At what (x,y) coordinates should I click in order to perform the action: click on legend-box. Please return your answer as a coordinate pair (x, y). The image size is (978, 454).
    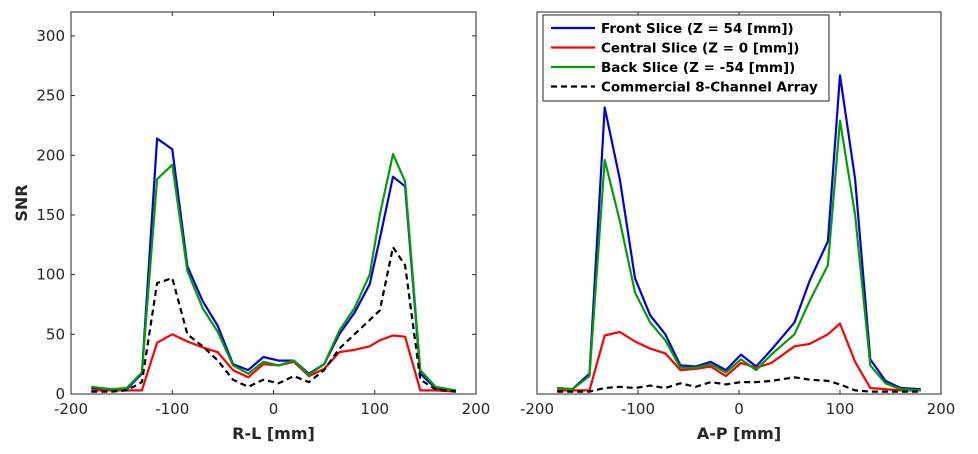
    Looking at the image, I should click on (686, 58).